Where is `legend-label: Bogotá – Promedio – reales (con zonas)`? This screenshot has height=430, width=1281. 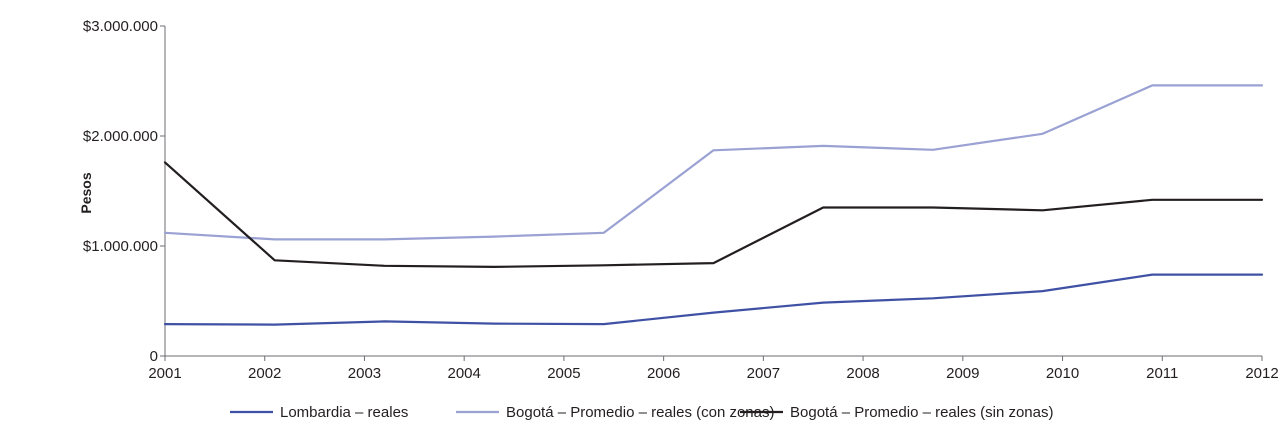
legend-label: Bogotá – Promedio – reales (con zonas) is located at coordinates (640, 412).